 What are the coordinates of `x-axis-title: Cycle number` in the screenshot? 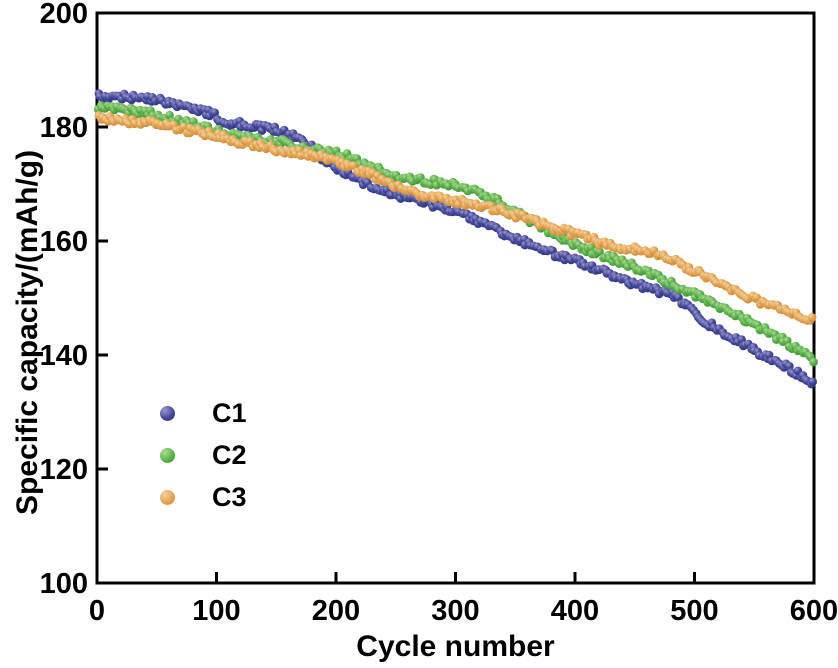 It's located at (455, 646).